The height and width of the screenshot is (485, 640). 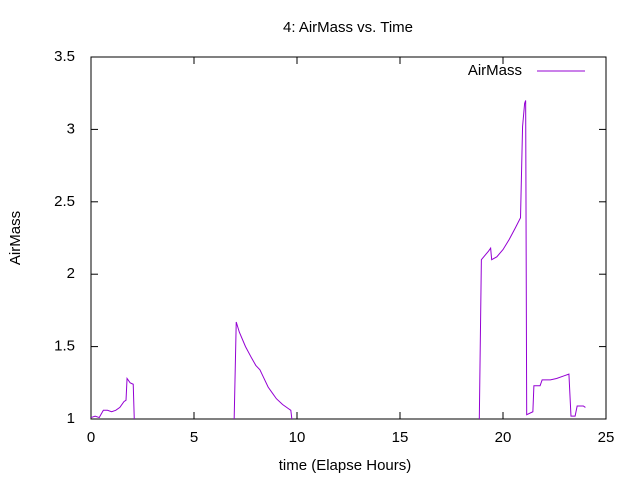 I want to click on x-tick-label: 0, so click(x=91, y=437).